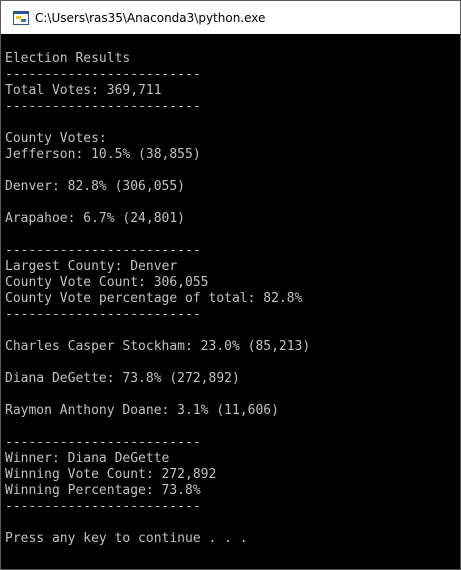  What do you see at coordinates (150, 17) in the screenshot?
I see `window-title: C:\Users\ras35\Anaconda3\python.exe` at bounding box center [150, 17].